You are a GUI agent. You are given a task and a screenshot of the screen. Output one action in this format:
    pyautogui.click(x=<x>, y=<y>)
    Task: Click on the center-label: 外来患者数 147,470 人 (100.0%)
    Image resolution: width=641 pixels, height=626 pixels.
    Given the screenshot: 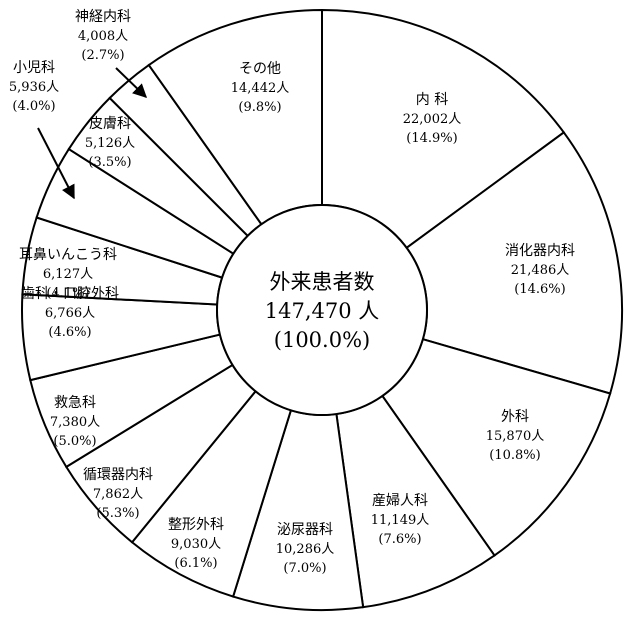 What is the action you would take?
    pyautogui.click(x=322, y=311)
    